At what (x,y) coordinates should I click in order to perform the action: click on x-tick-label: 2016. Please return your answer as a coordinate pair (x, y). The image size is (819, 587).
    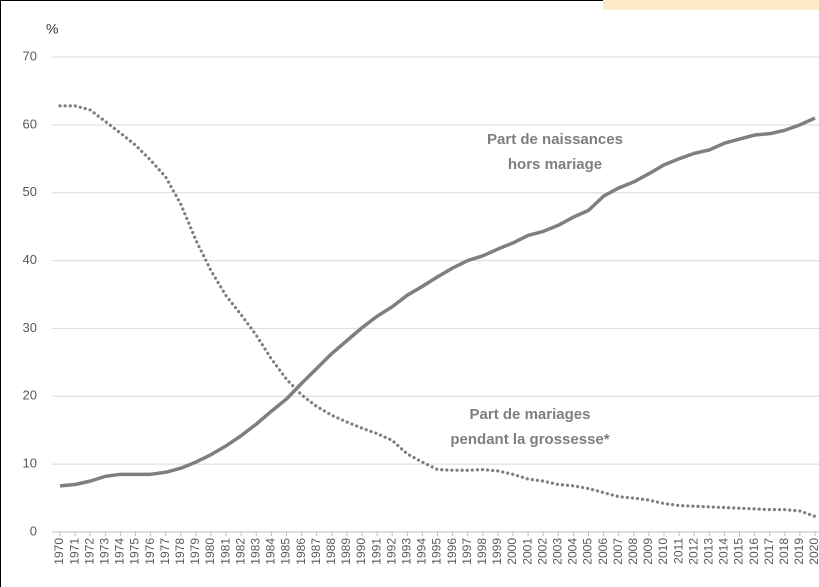
    Looking at the image, I should click on (754, 551).